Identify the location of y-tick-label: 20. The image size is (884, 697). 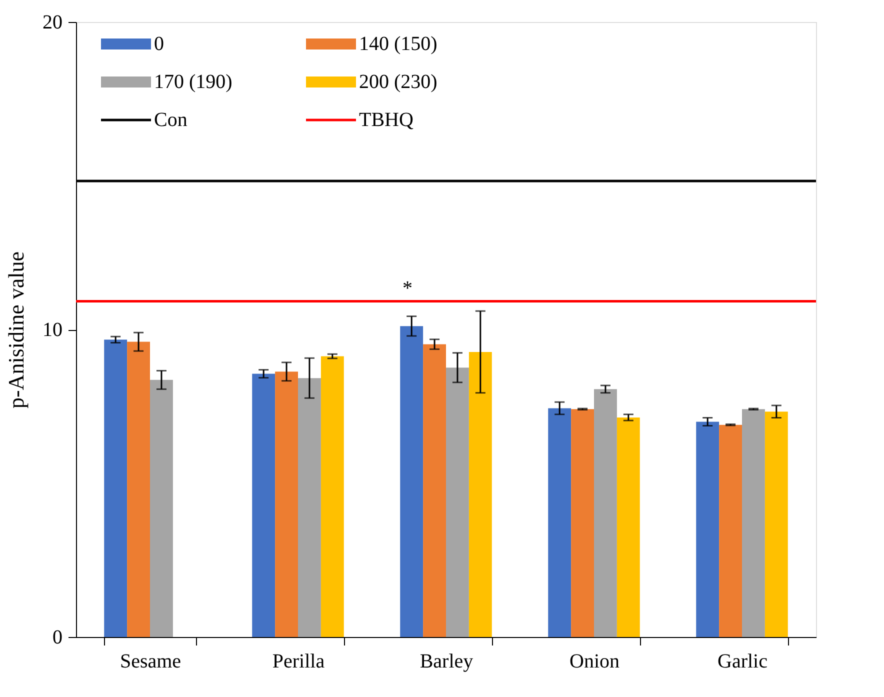
(52, 23).